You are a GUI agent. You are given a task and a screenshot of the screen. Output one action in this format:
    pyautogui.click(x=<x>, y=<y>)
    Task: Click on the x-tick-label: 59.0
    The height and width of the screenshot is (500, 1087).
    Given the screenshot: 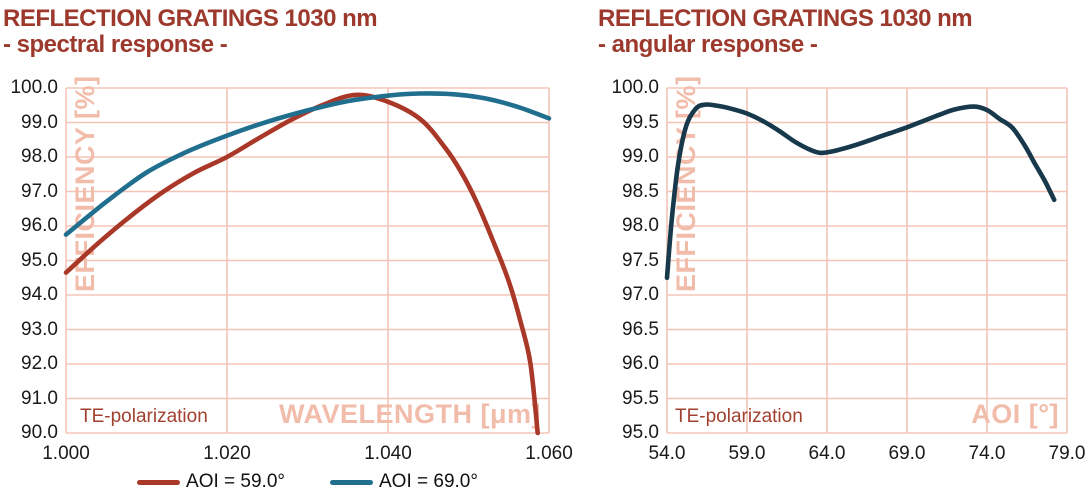 What is the action you would take?
    pyautogui.click(x=747, y=453)
    